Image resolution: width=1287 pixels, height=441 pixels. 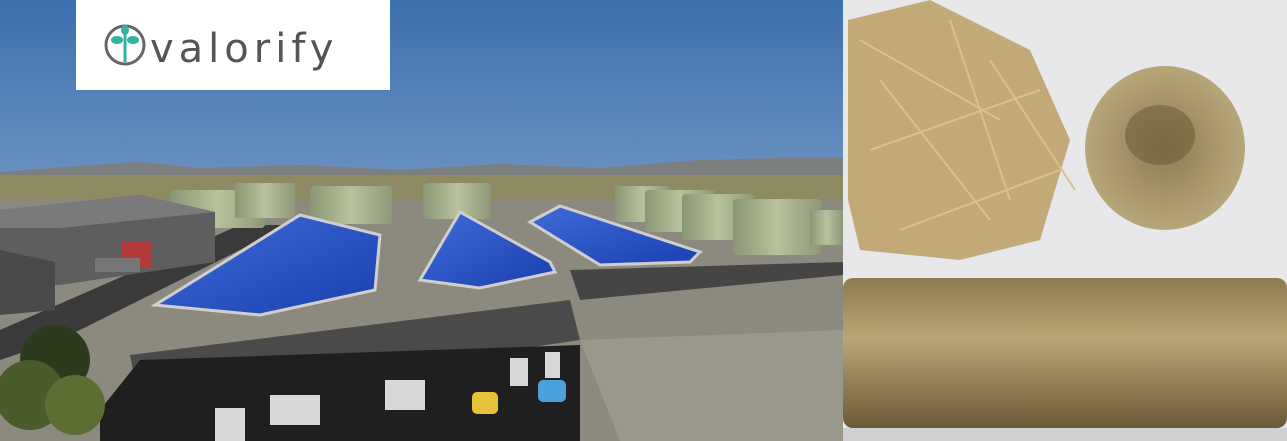 I want to click on logo-text: valorify, so click(x=244, y=49).